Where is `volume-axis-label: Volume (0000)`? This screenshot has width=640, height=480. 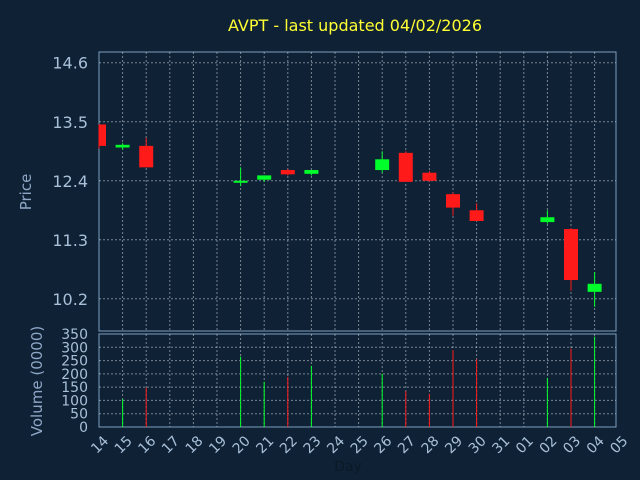
volume-axis-label: Volume (0000) is located at coordinates (37, 381).